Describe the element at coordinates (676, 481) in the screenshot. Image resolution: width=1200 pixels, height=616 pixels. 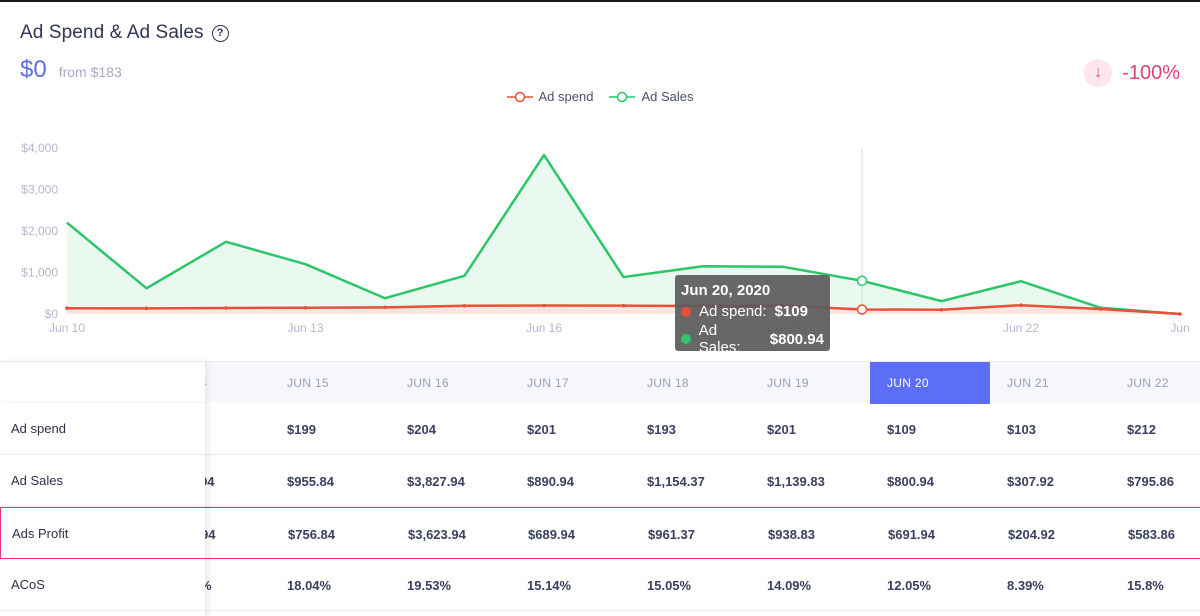
I see `table-cell: $1,154.37` at that location.